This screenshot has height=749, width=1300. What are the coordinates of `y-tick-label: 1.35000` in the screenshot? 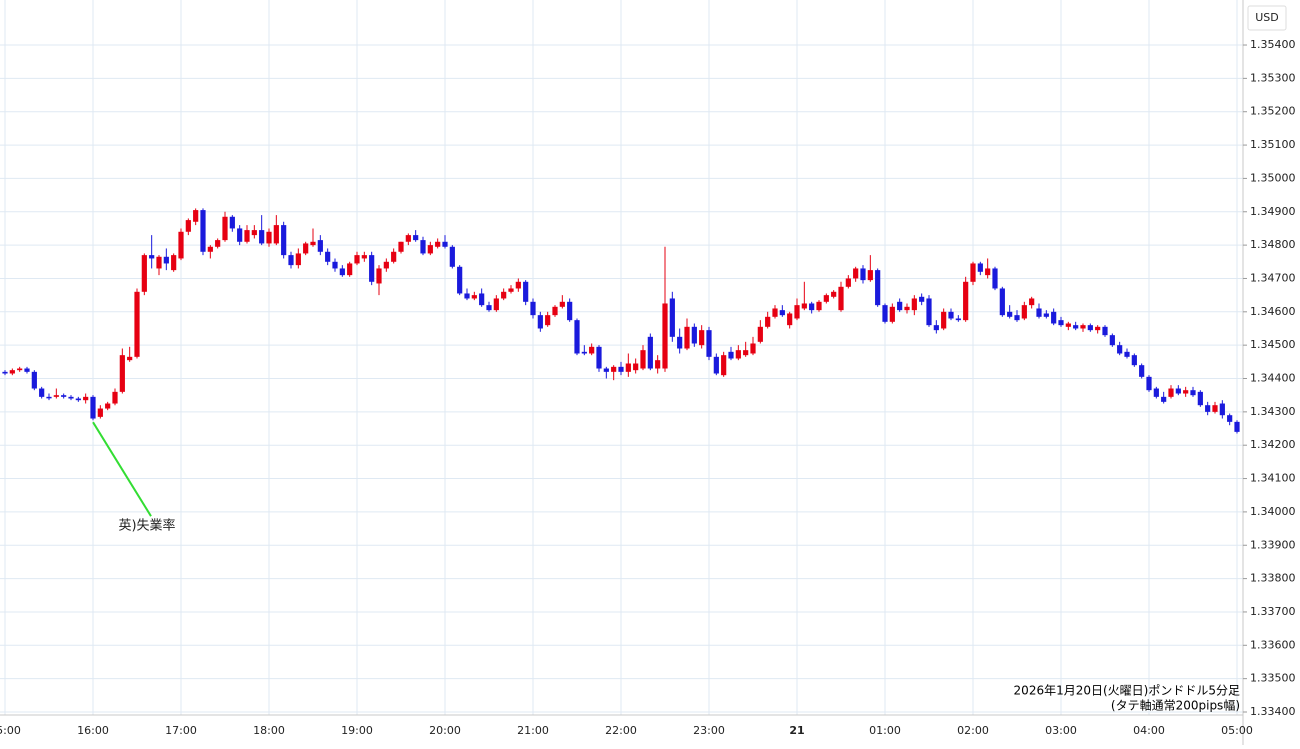 It's located at (1273, 177).